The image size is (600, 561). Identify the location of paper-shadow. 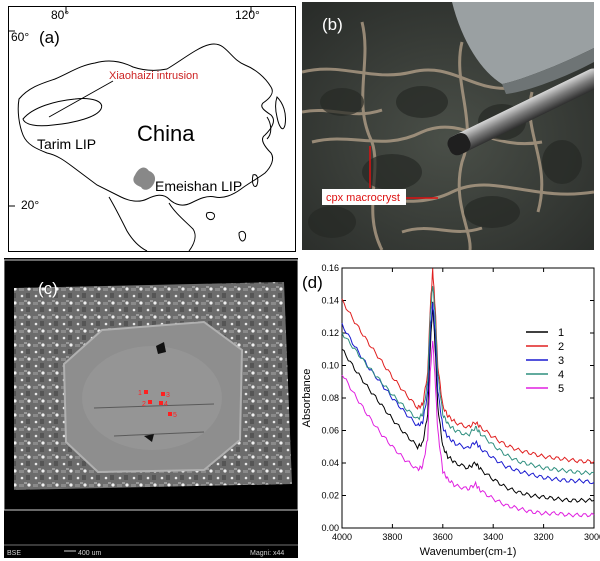
(548, 71).